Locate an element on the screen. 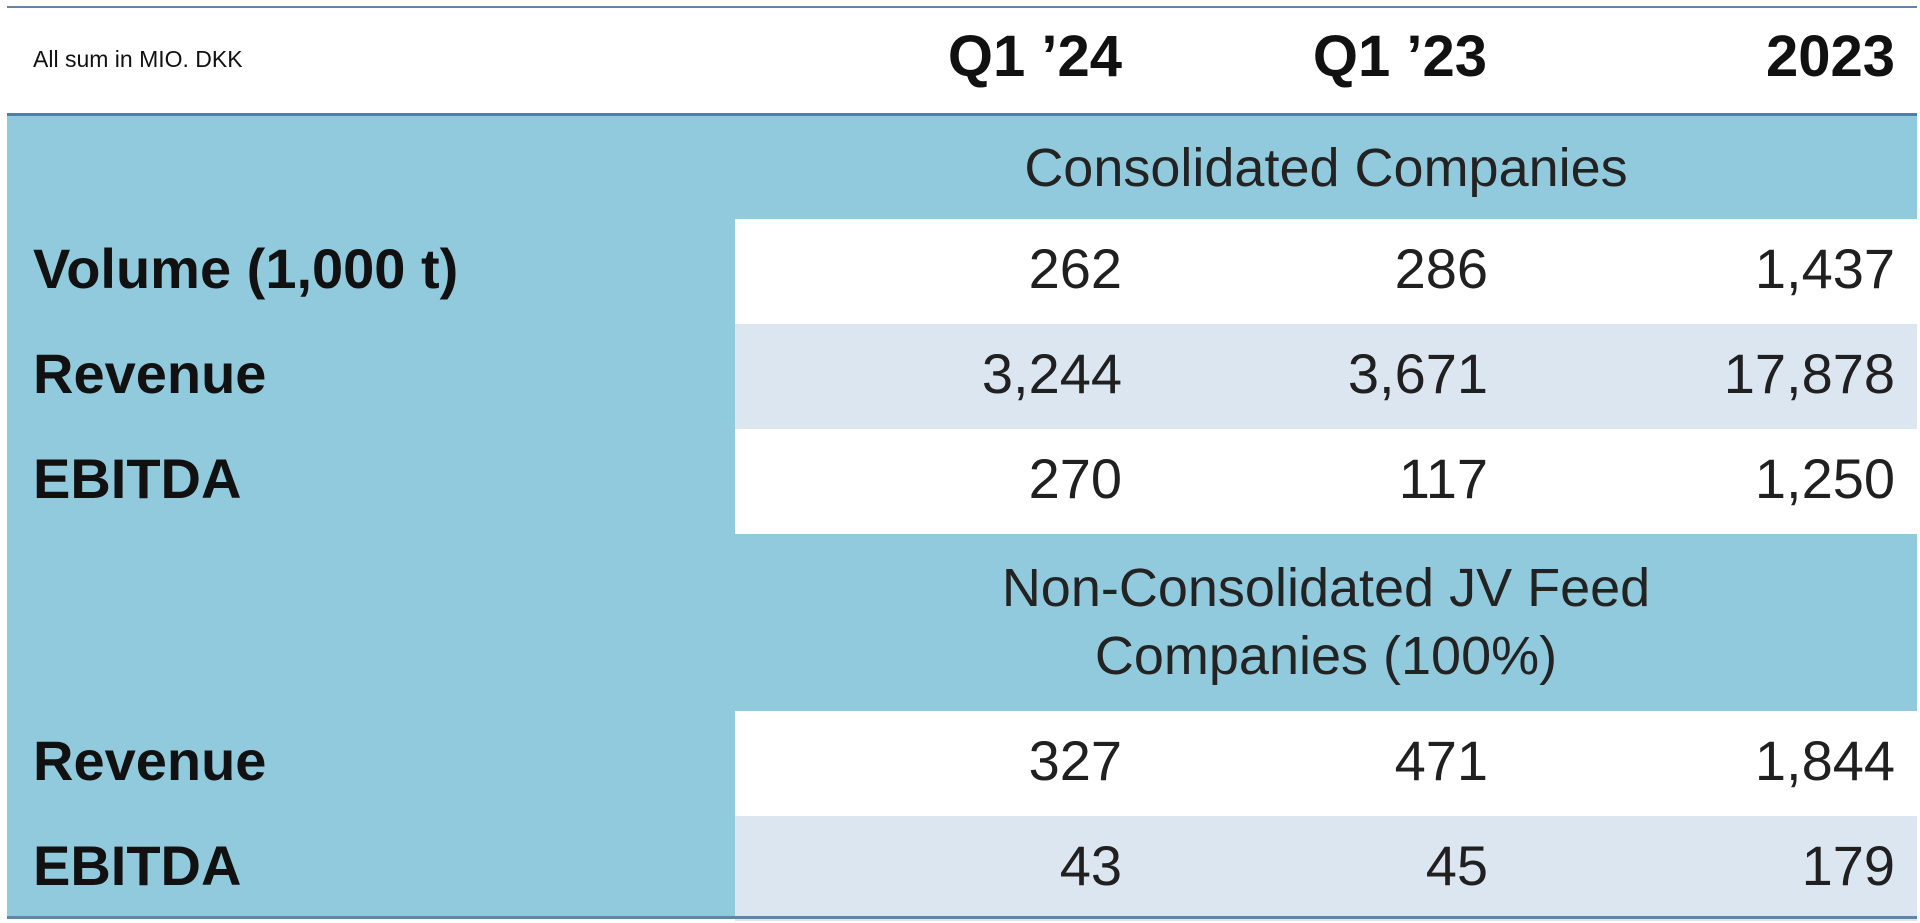 The image size is (1920, 923). row-values: 327 471 1,844 is located at coordinates (1326, 763).